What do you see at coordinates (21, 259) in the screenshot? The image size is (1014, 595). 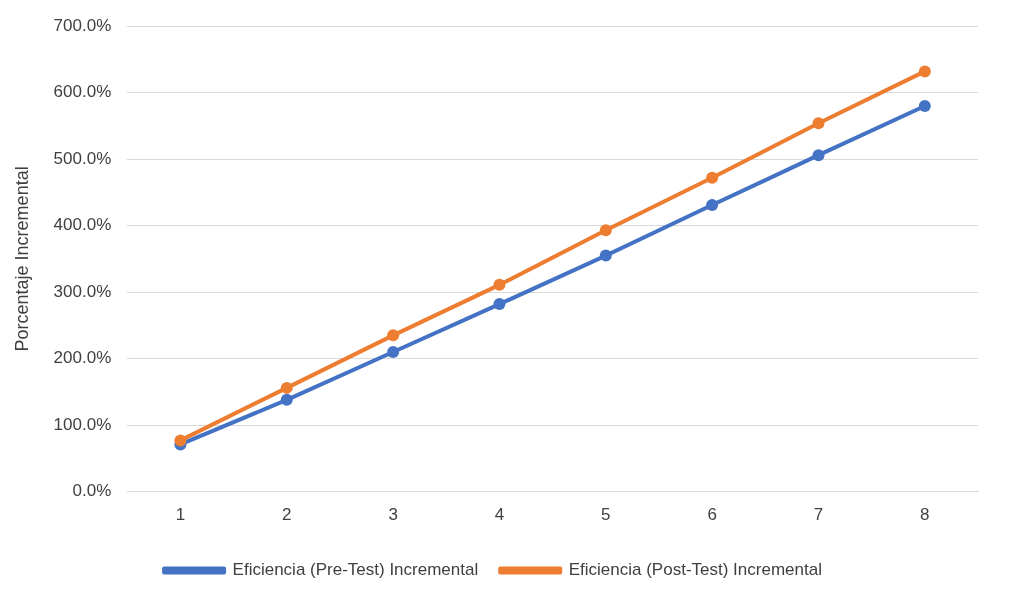 I see `y-axis-title: Porcentaje Incremental` at bounding box center [21, 259].